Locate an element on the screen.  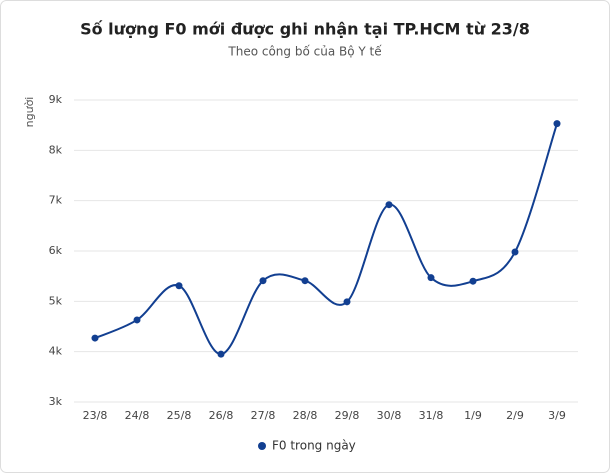
x-tick-label: 29/8 is located at coordinates (347, 415).